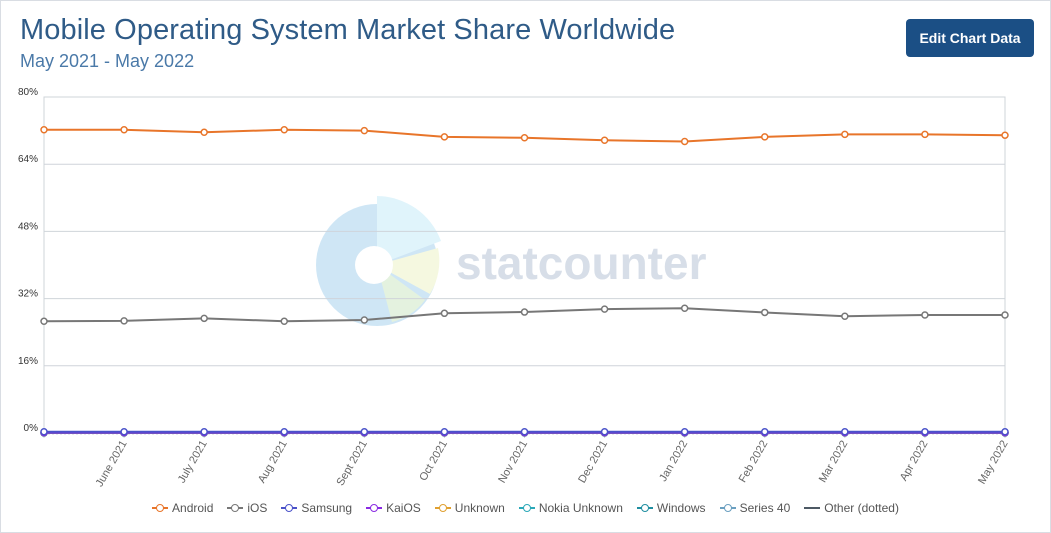 The image size is (1051, 533). What do you see at coordinates (433, 461) in the screenshot?
I see `x-tick-label: Oct 2021` at bounding box center [433, 461].